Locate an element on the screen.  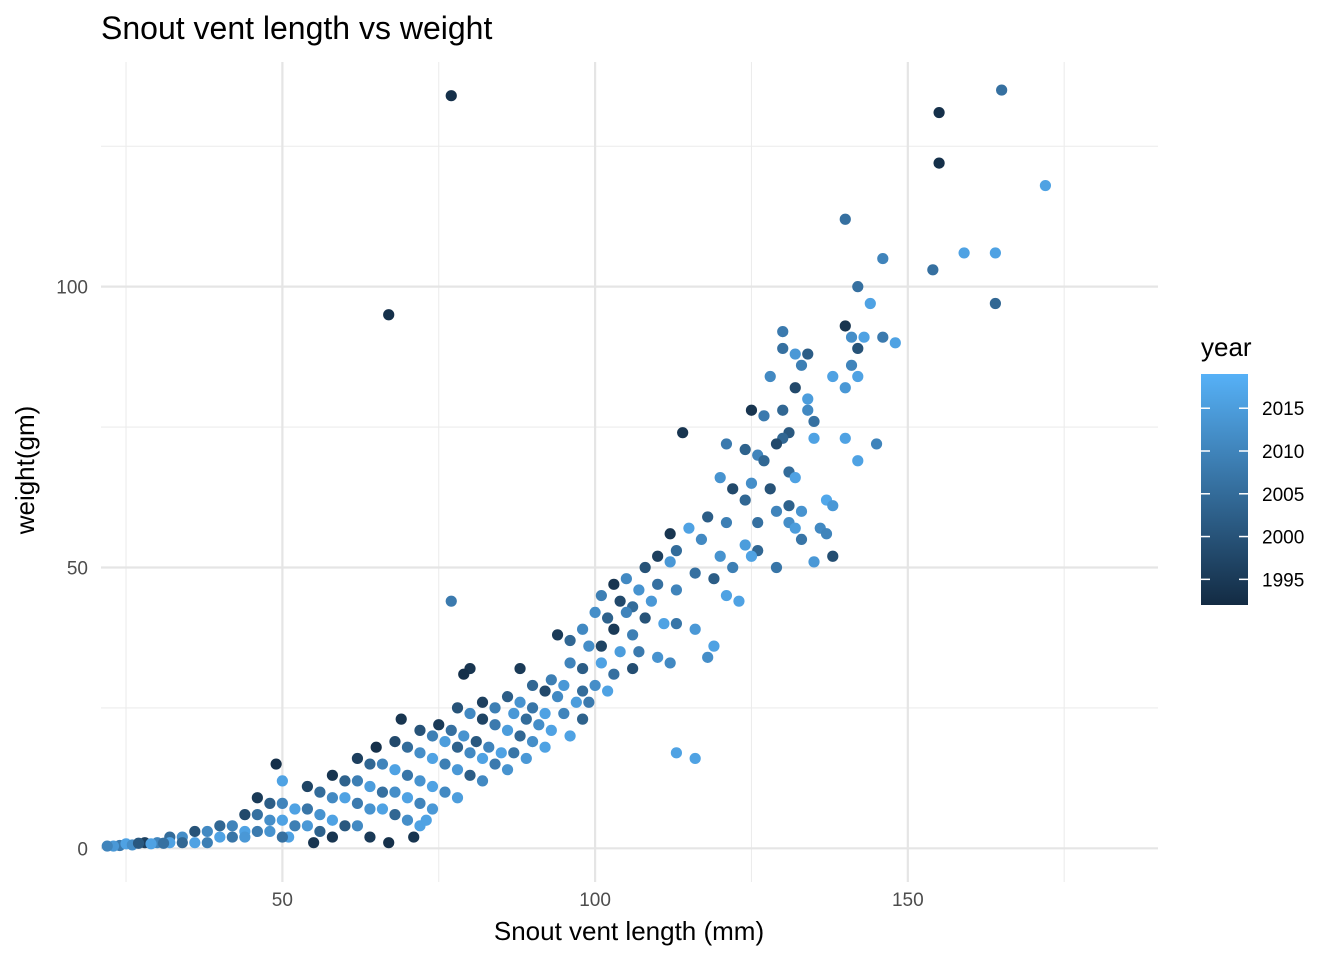
legend-tick-label: 2000 is located at coordinates (1283, 538).